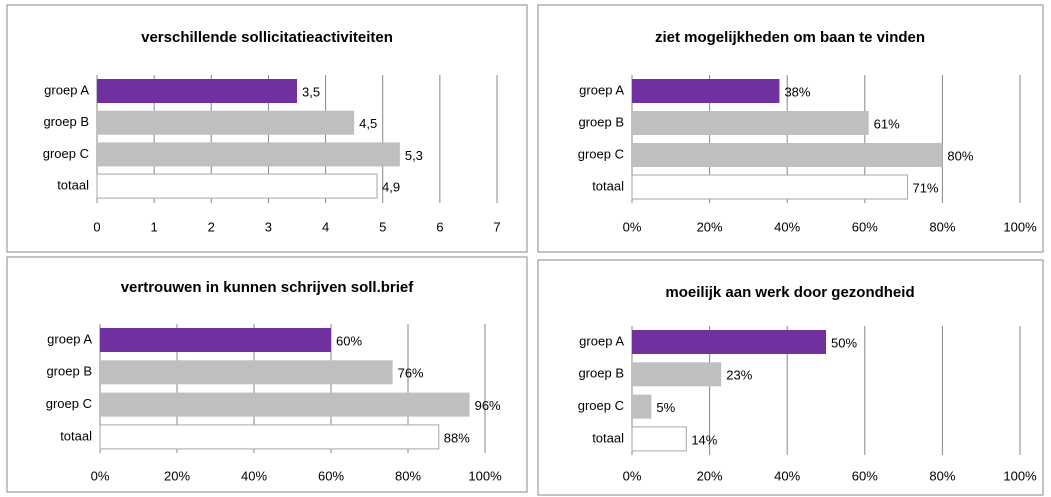  I want to click on data-label: 5%, so click(665, 407).